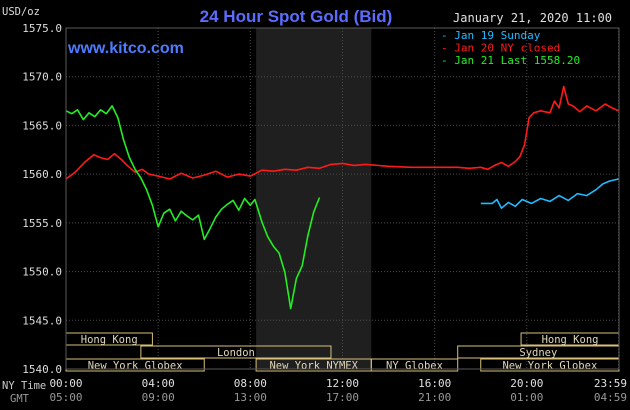 The width and height of the screenshot is (630, 410). I want to click on x-tick-ny-label-2: 08:00, so click(250, 383).